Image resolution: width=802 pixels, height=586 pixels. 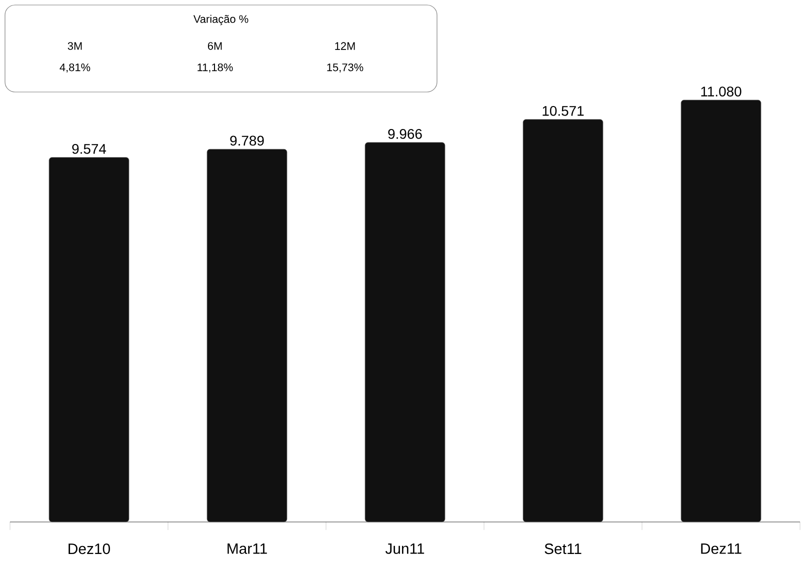 I want to click on x-tick-label: Dez11, so click(x=721, y=549).